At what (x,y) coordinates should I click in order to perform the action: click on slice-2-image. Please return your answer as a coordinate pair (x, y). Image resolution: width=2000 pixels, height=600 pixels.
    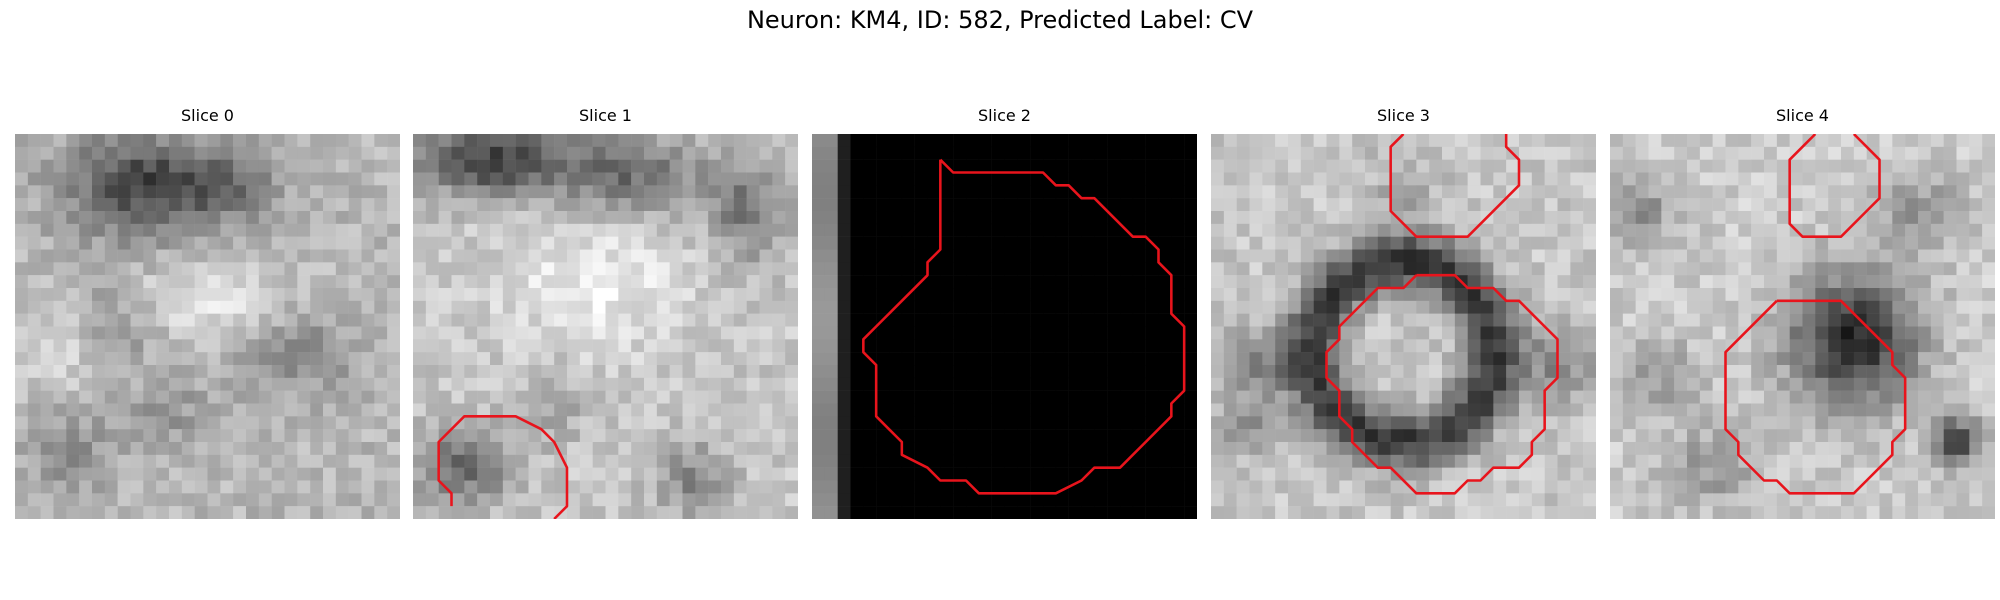
    Looking at the image, I should click on (1004, 326).